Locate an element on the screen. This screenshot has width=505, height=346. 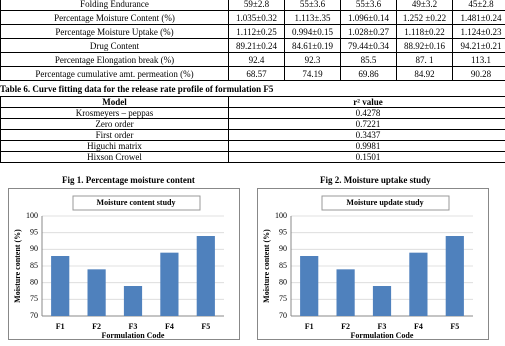
table-row: Higuchi matrix 0.9981 is located at coordinates (252, 146).